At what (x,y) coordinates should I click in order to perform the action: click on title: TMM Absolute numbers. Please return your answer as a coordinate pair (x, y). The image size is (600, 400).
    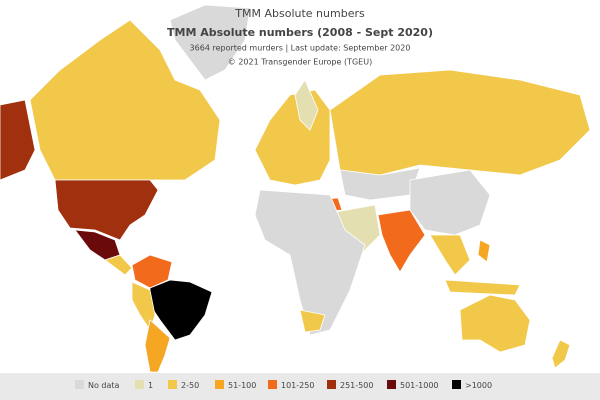
    Looking at the image, I should click on (299, 13).